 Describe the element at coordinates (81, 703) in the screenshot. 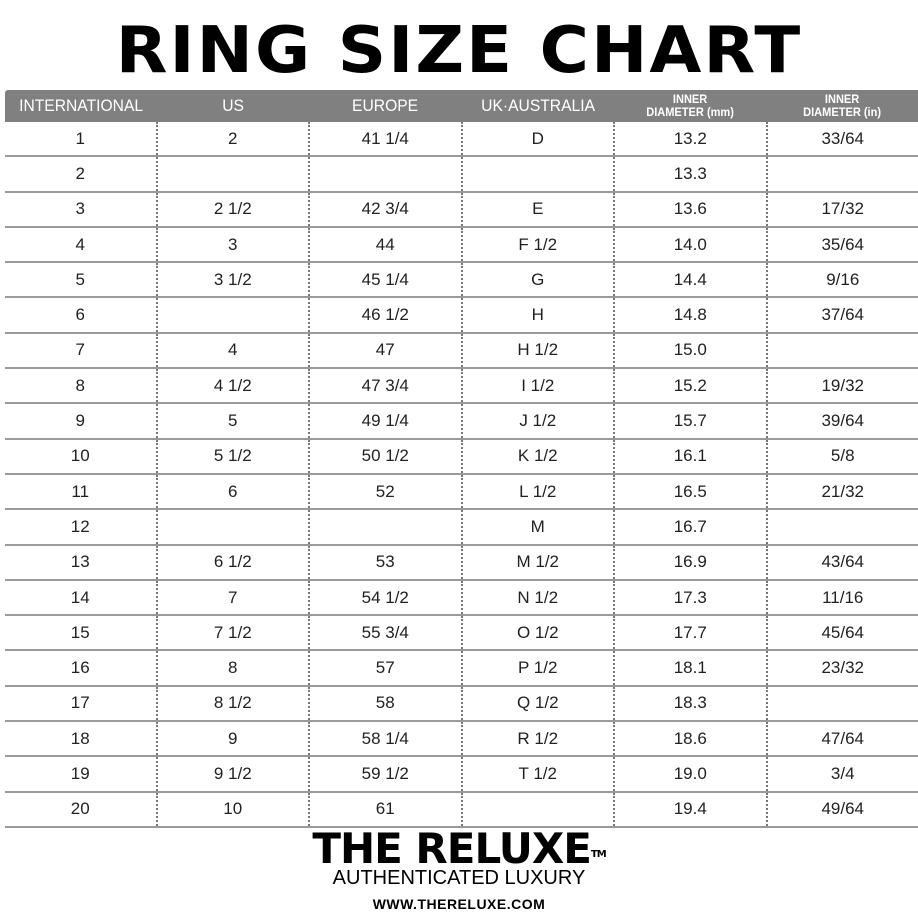

I see `table-cell: 17` at that location.